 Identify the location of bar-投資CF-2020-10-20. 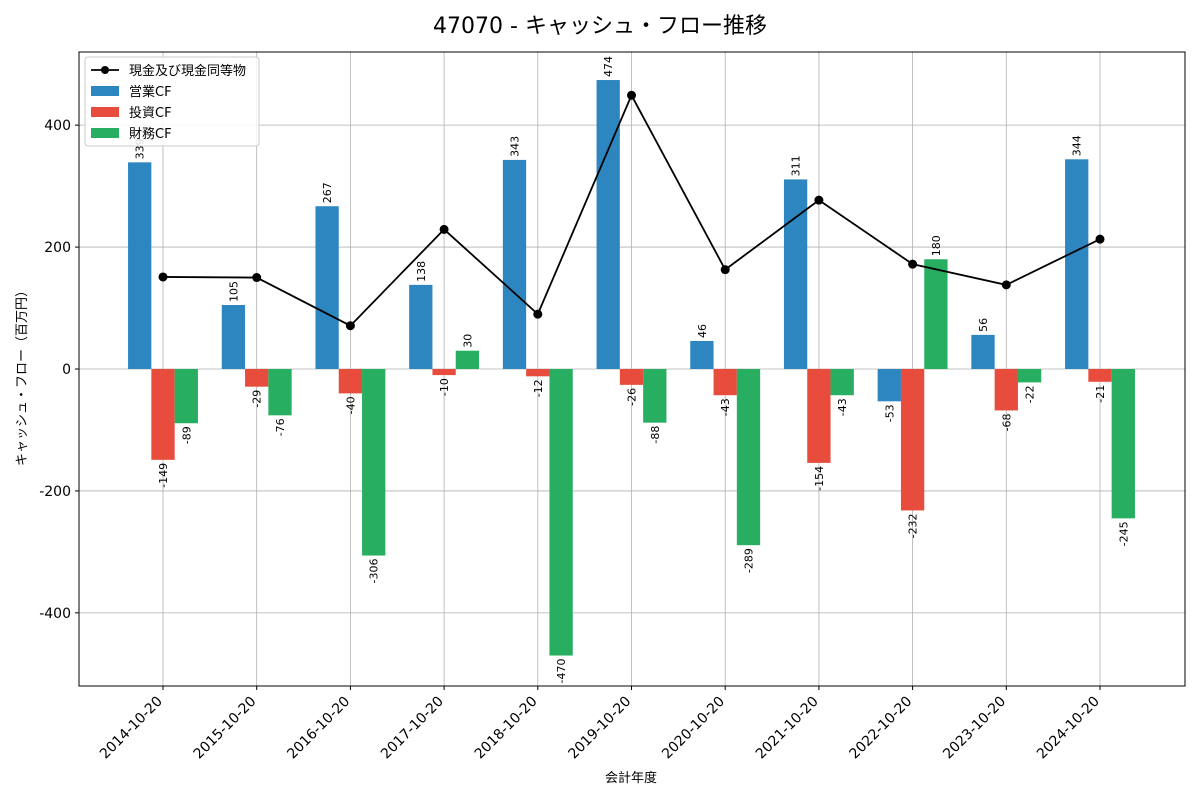
(725, 382).